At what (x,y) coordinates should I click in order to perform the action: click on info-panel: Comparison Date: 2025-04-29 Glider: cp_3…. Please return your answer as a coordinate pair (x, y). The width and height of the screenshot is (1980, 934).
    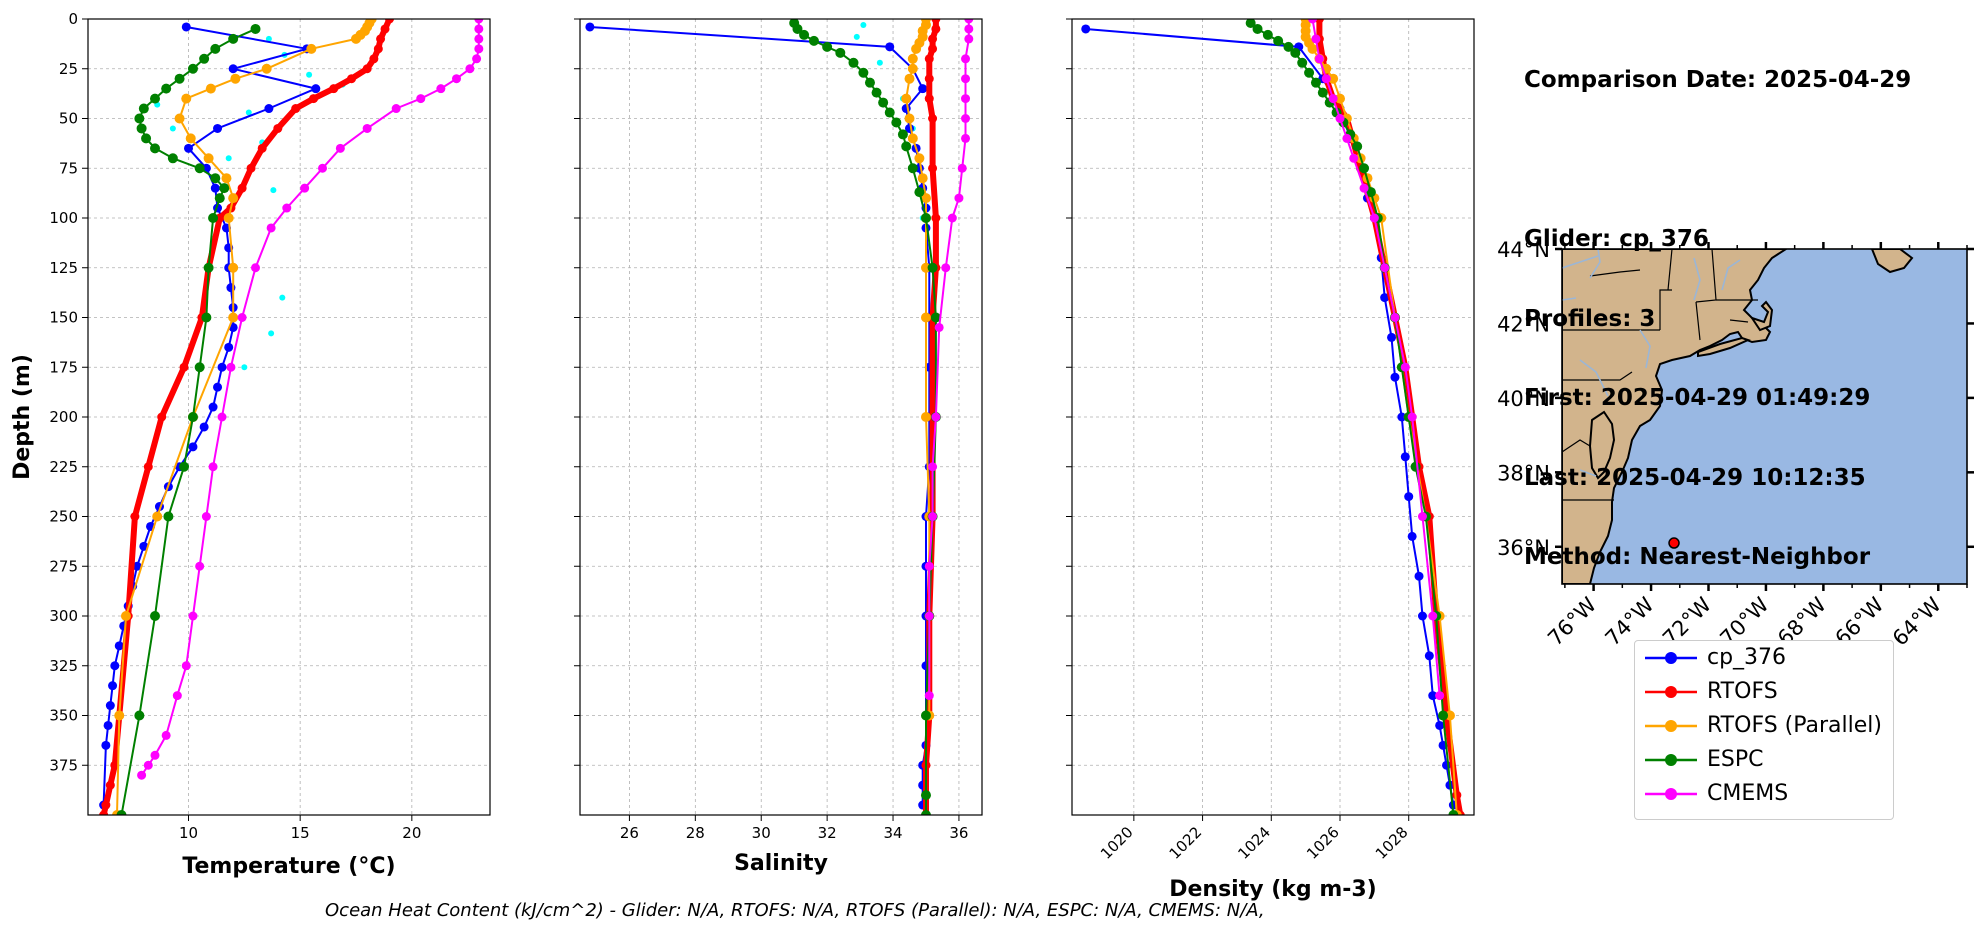
    Looking at the image, I should click on (1717, 305).